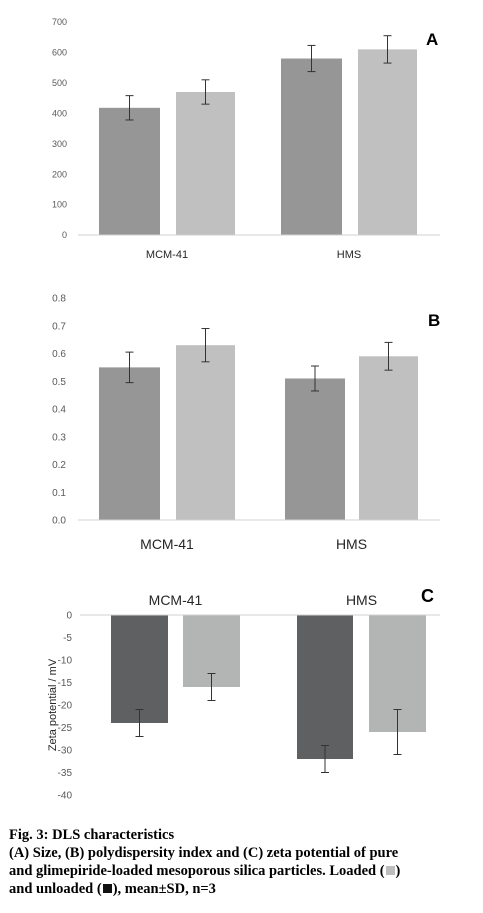 The height and width of the screenshot is (913, 483). I want to click on y-tick-label: -40, so click(65, 796).